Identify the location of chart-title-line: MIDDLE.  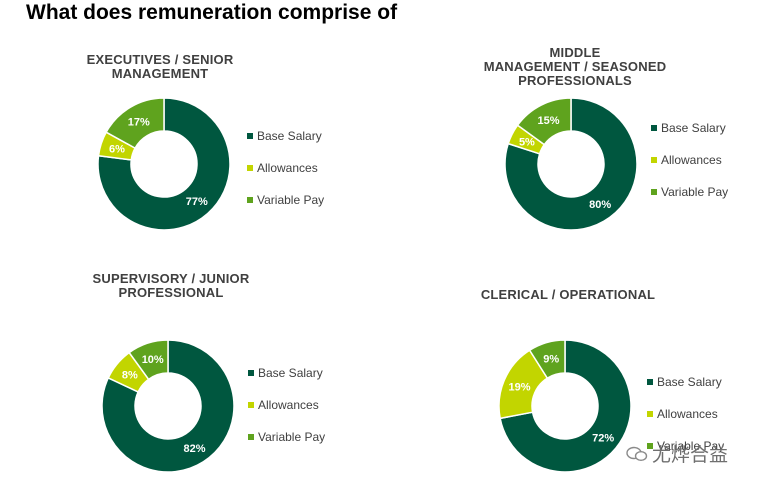
(575, 52).